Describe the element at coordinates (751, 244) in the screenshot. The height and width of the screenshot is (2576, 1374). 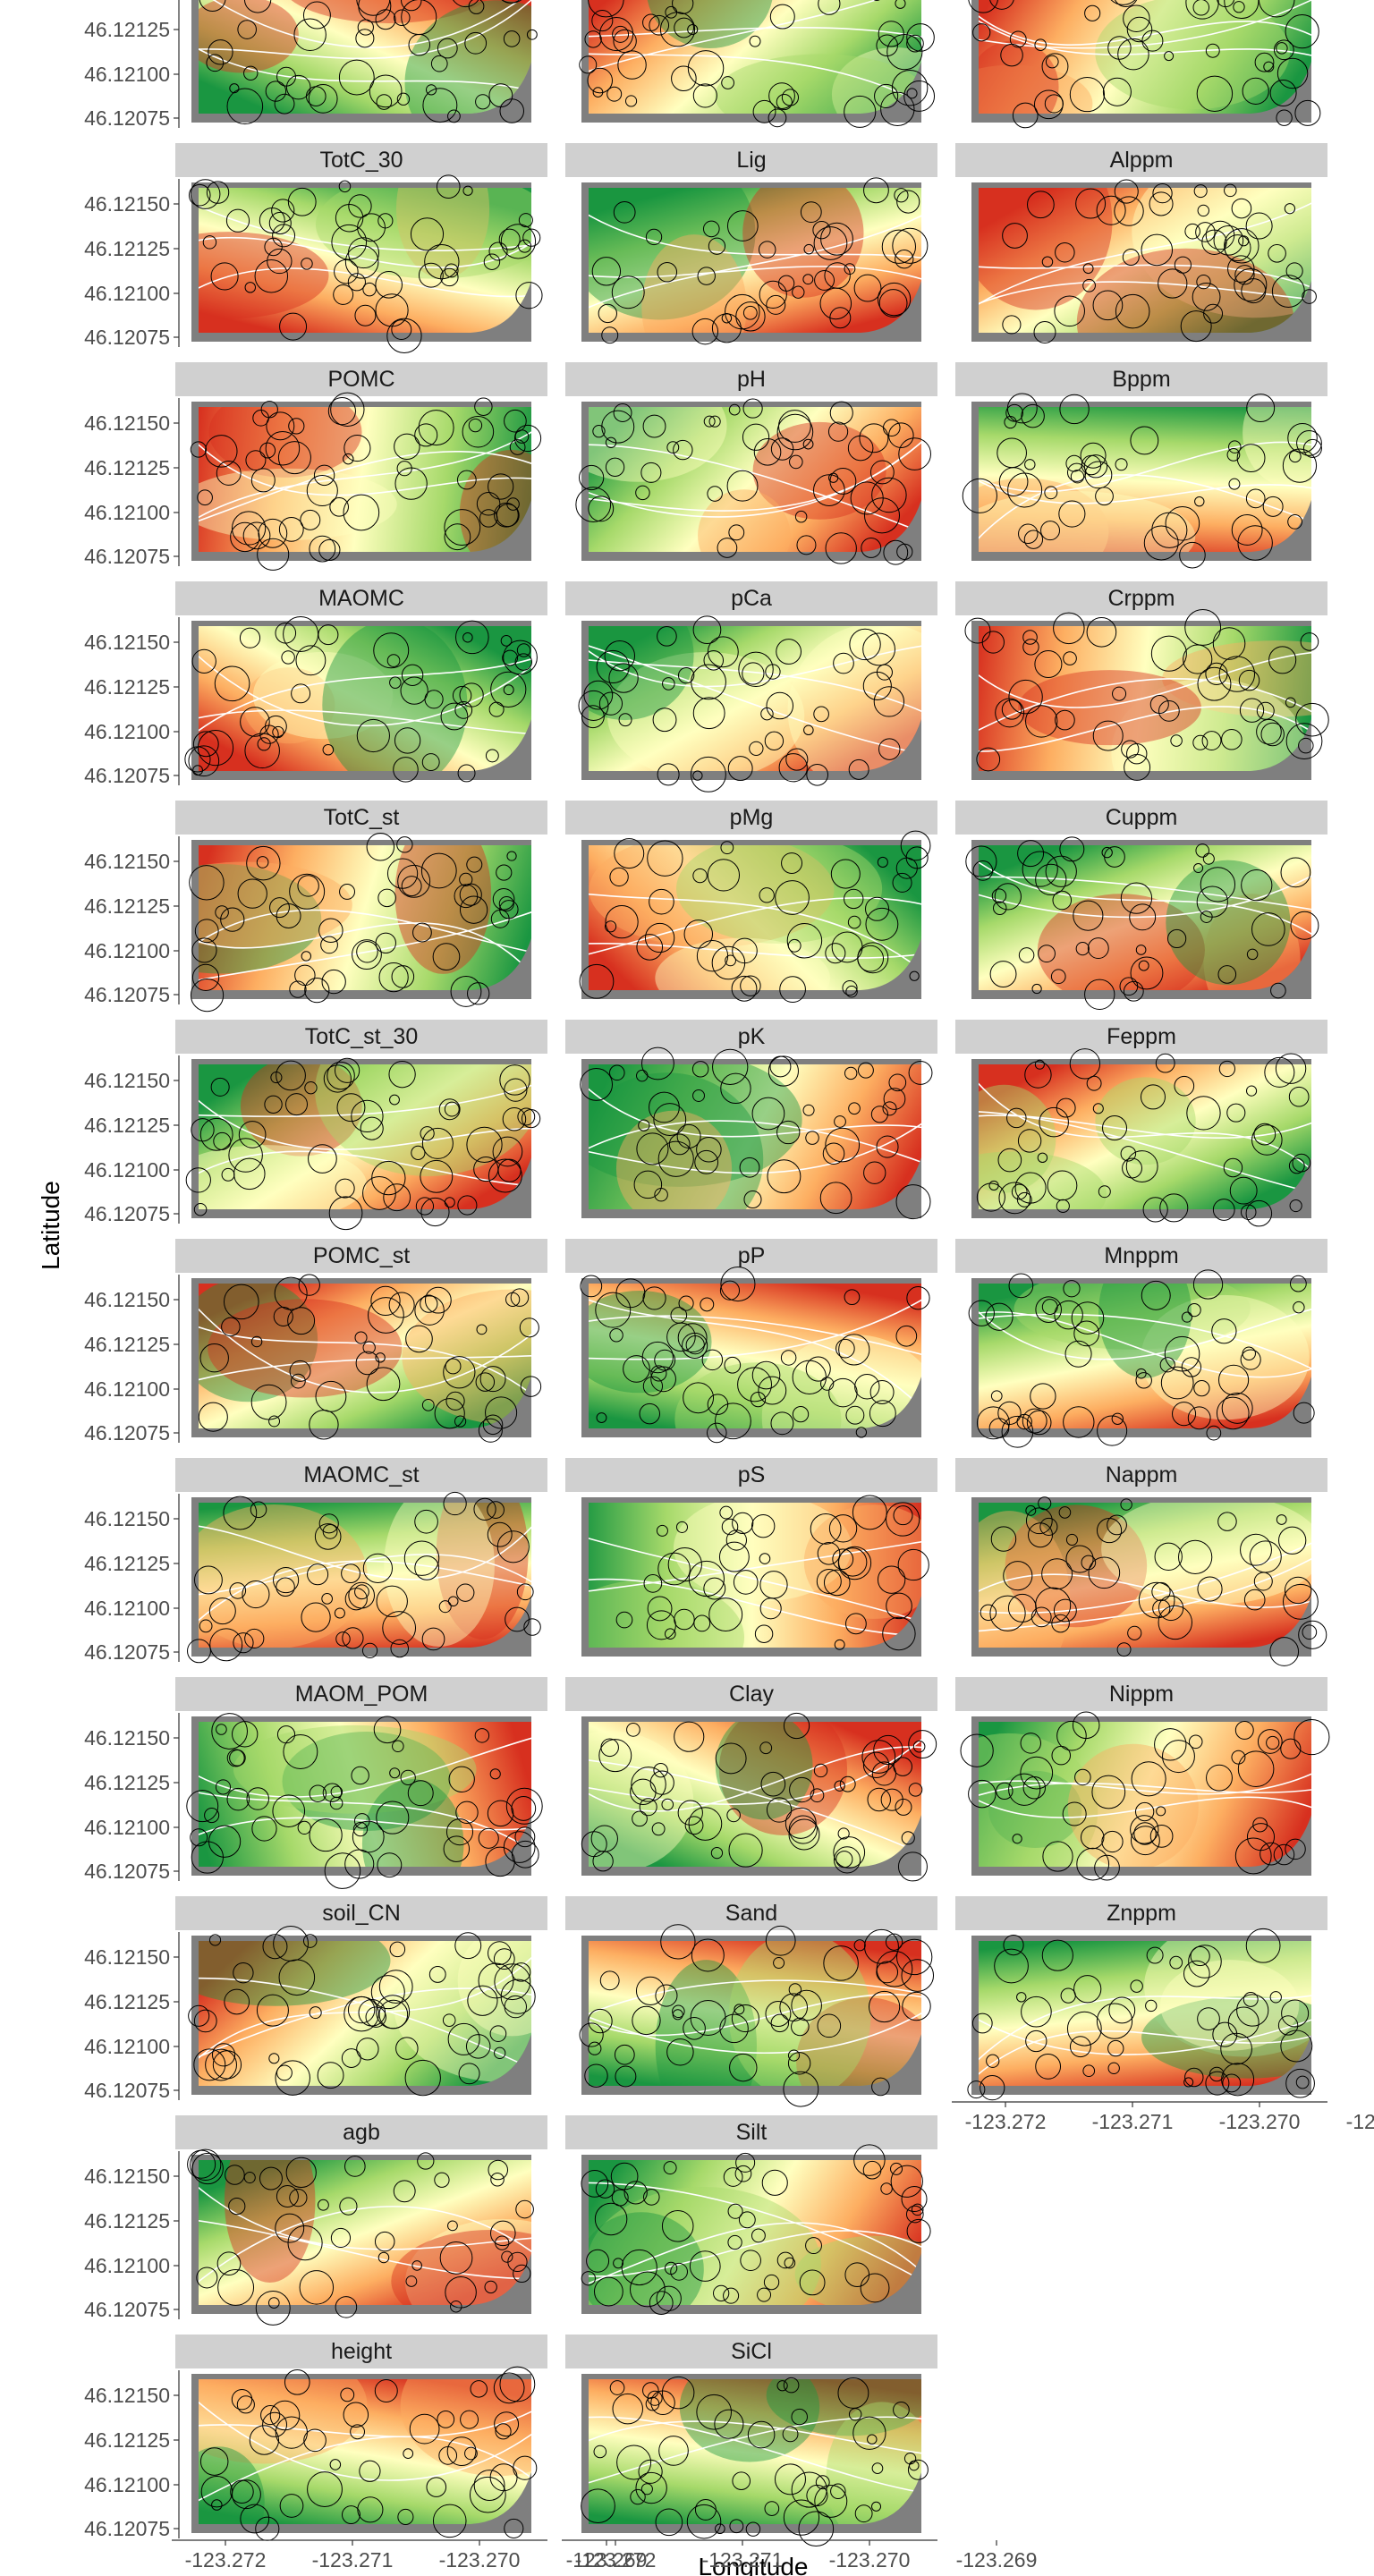
I see `facet-panel: Lig` at that location.